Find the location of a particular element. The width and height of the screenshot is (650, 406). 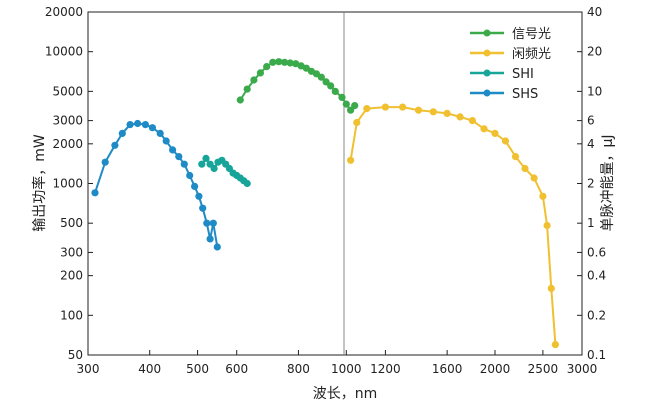

x-tick-label: 300 is located at coordinates (88, 369).